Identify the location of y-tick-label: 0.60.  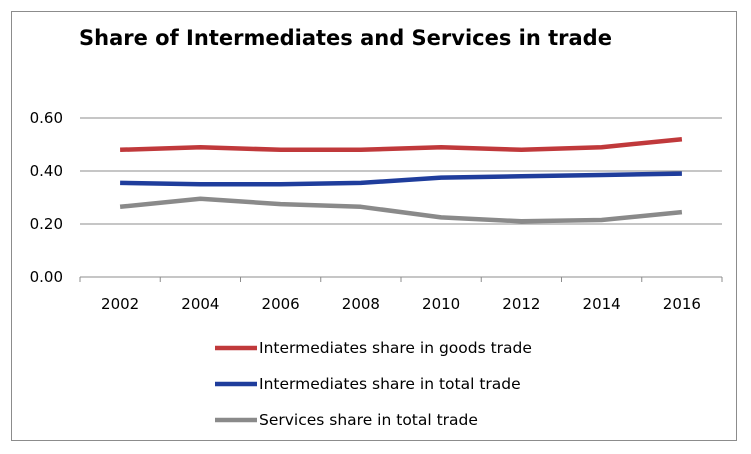
(46, 118).